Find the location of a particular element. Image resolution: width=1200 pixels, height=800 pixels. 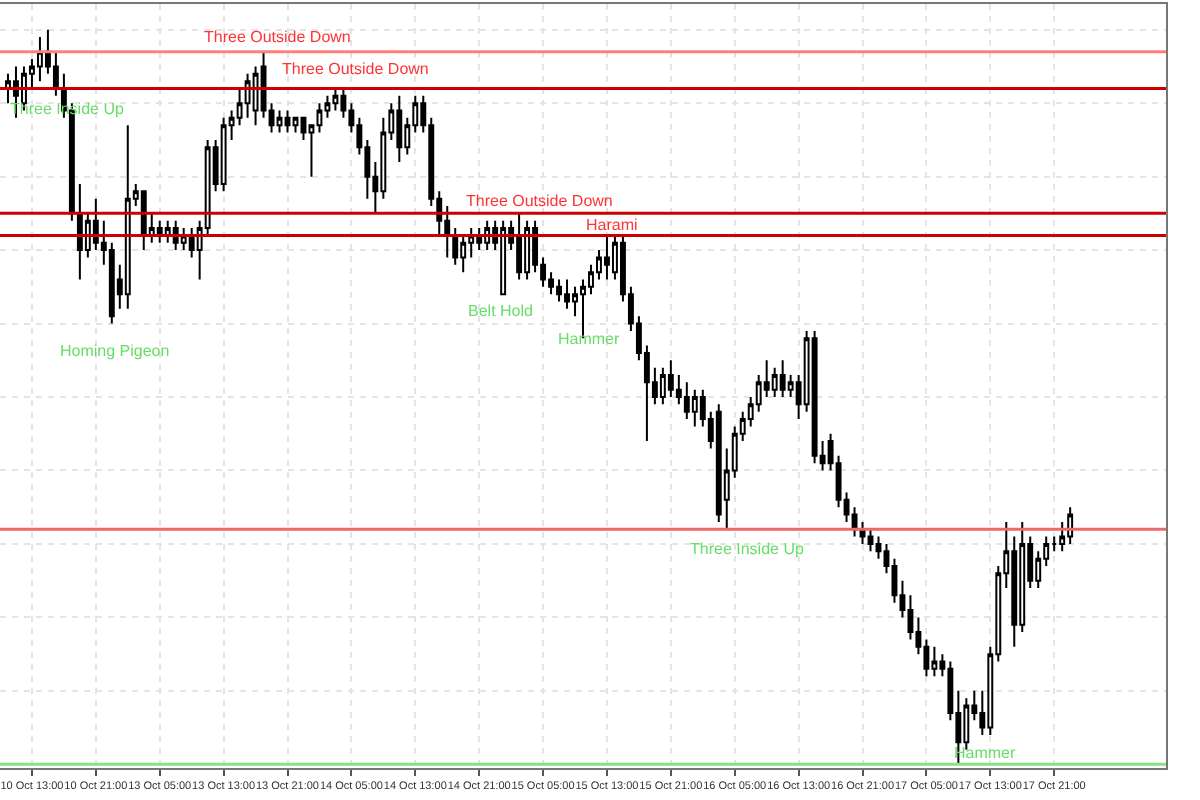

annotation: Belt Hold is located at coordinates (500, 311).